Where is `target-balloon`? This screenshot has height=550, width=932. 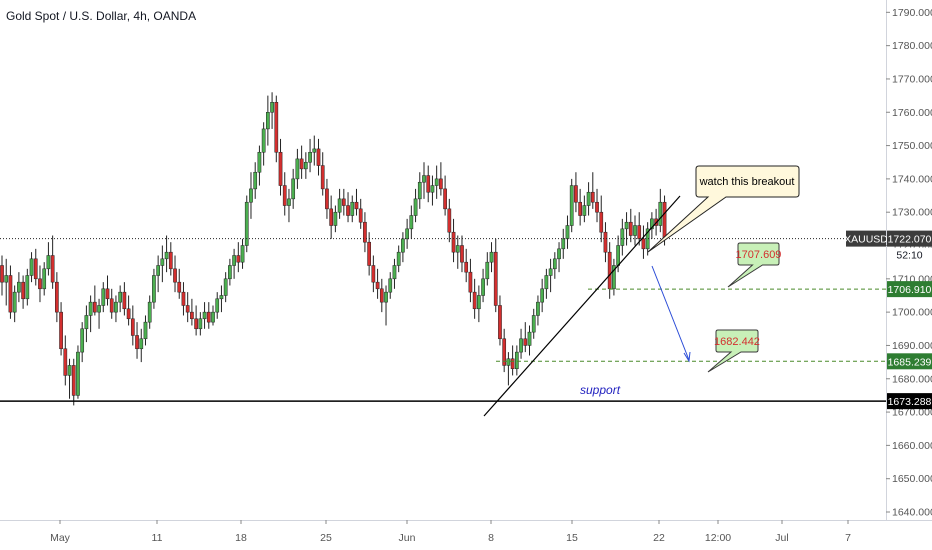 target-balloon is located at coordinates (753, 265).